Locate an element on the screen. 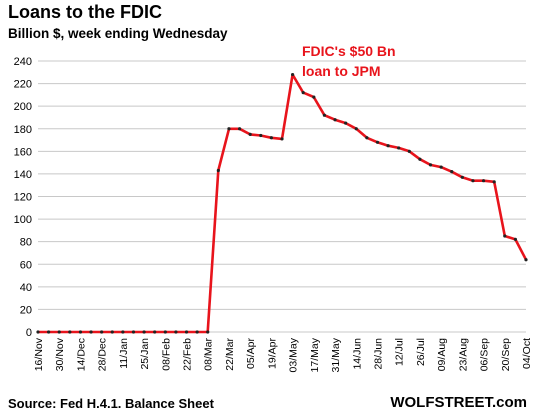  x-tick-label: 26/Jul is located at coordinates (421, 352).